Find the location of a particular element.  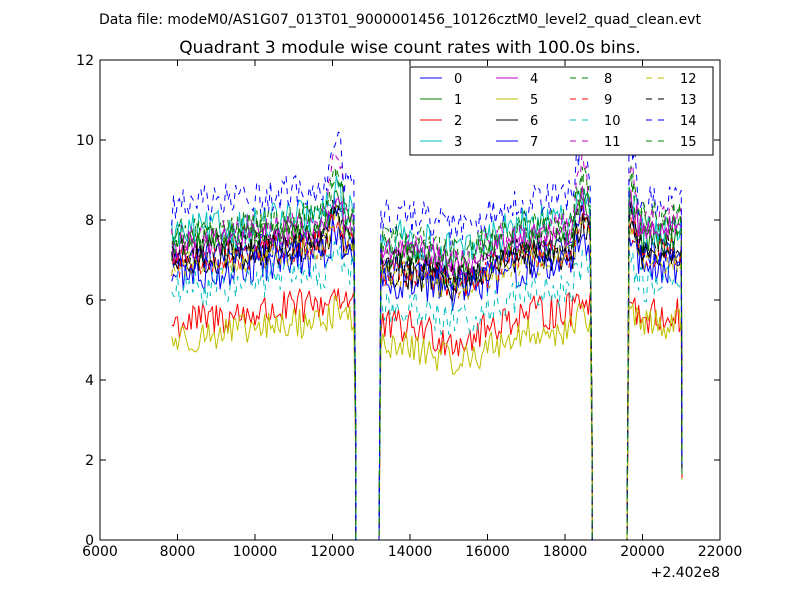

legend-label: 3 is located at coordinates (458, 142).